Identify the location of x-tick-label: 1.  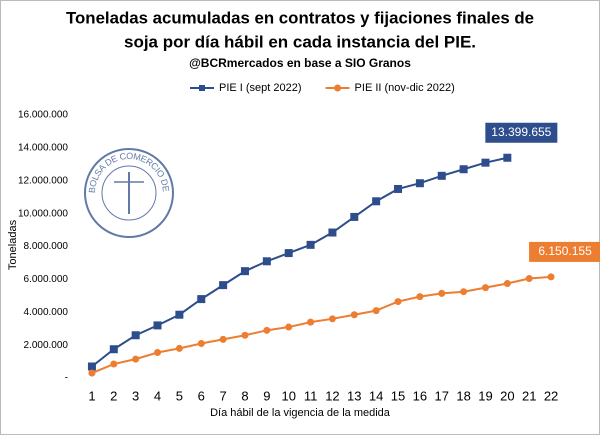
(91, 395).